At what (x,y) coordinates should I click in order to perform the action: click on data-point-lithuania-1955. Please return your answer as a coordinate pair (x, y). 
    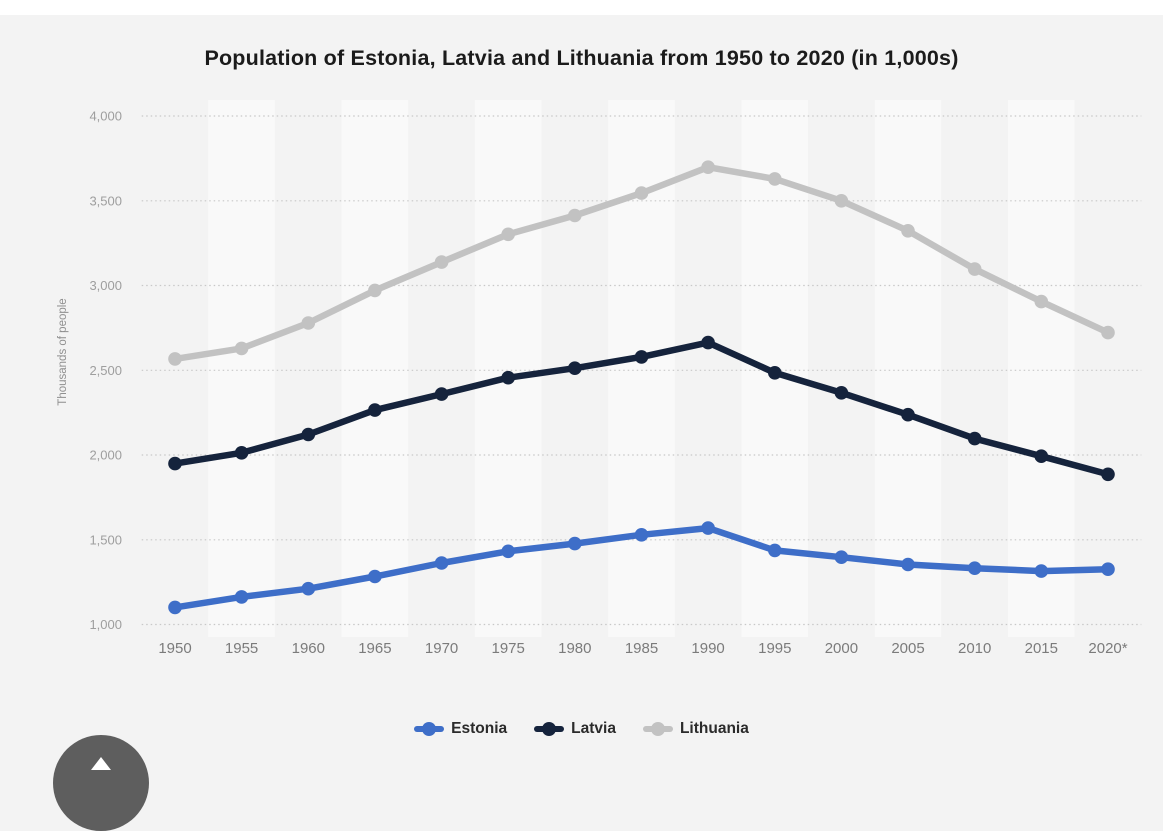
    Looking at the image, I should click on (241, 348).